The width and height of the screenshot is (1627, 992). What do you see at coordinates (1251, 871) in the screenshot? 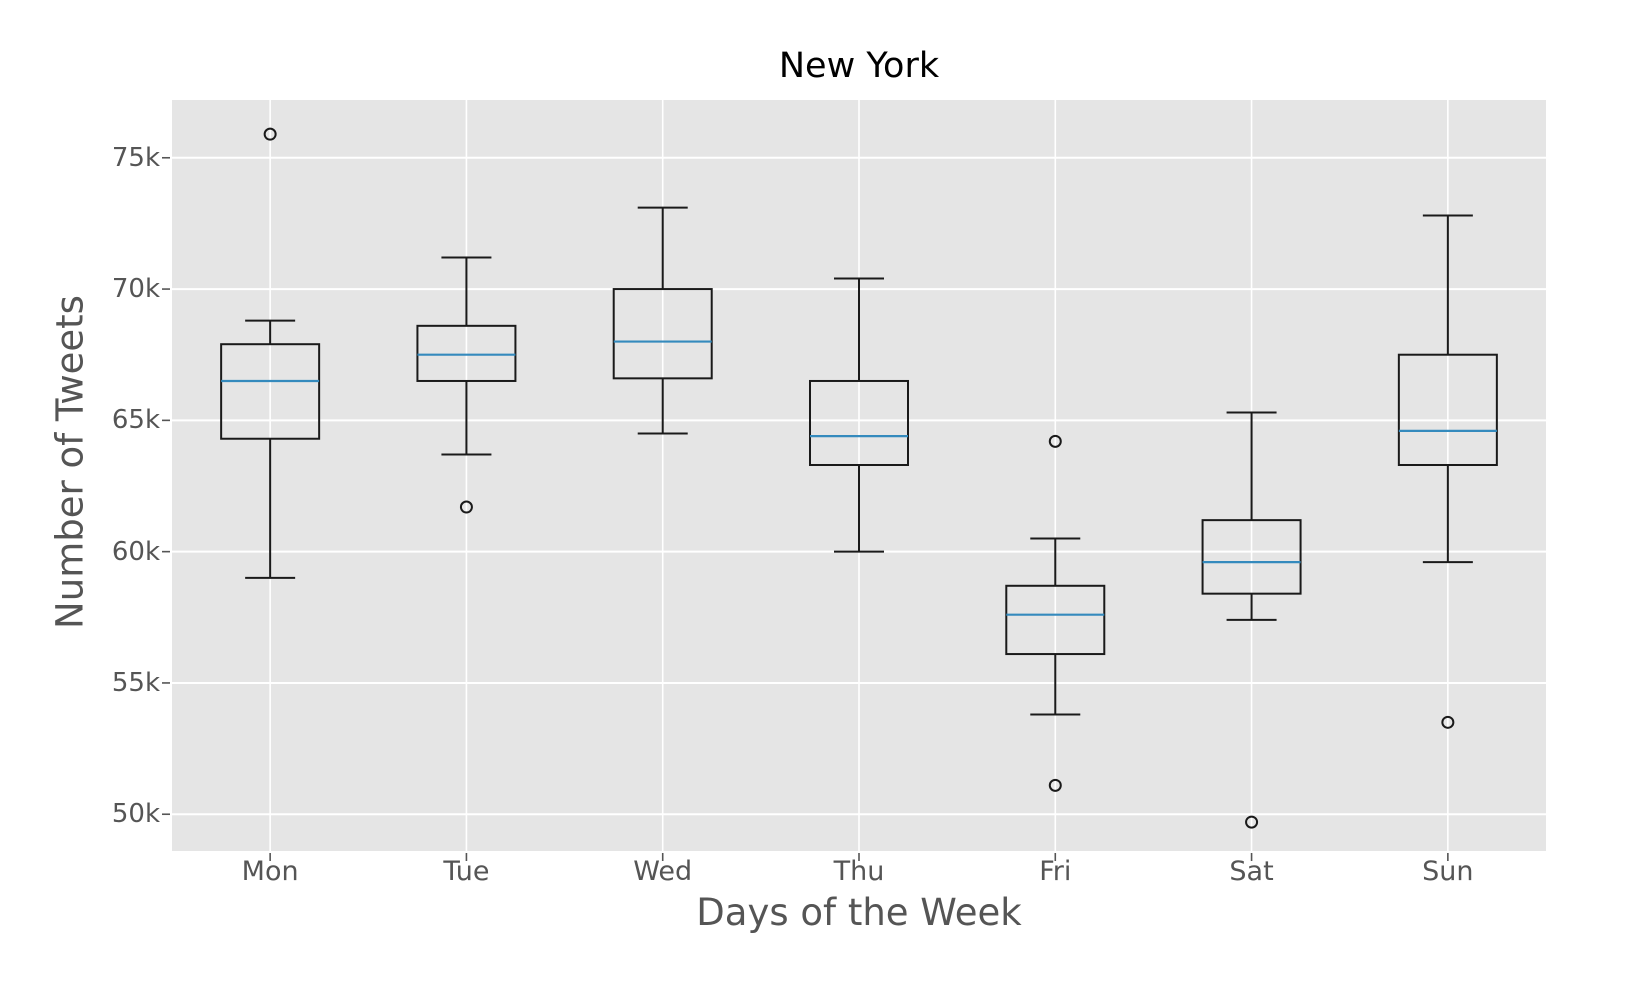
I see `x-tick-label: Sat` at bounding box center [1251, 871].